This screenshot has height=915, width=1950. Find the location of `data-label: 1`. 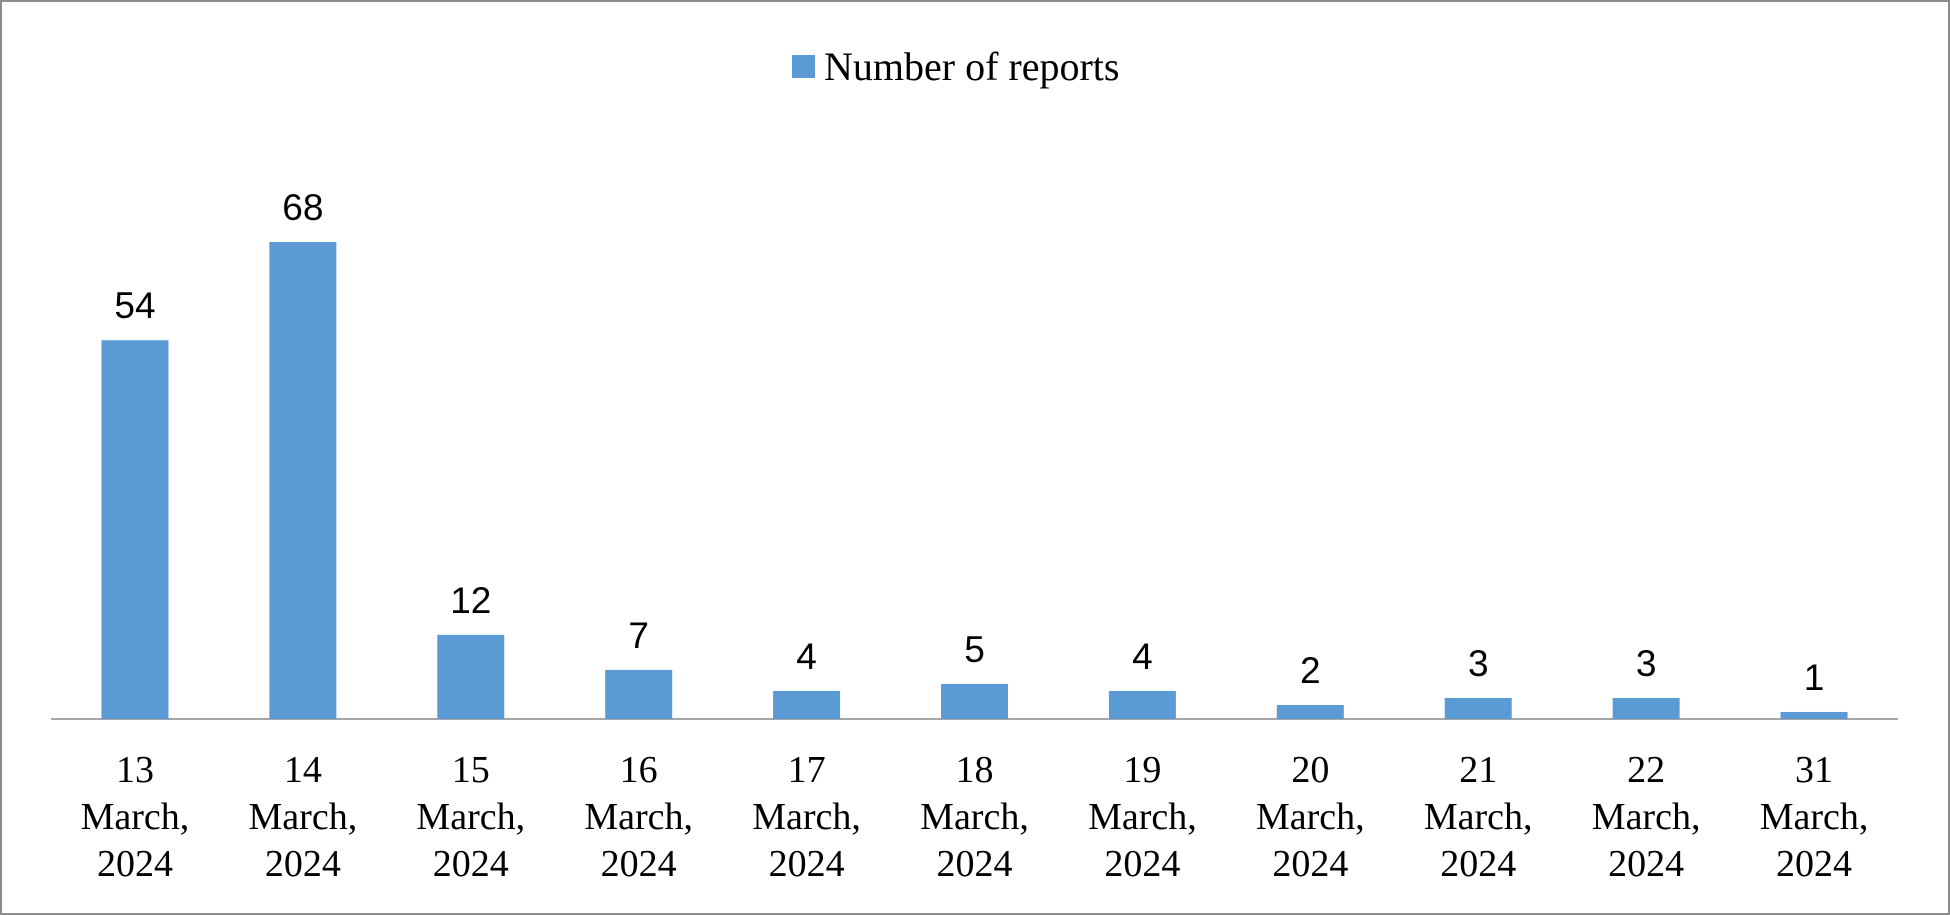

data-label: 1 is located at coordinates (1814, 677).